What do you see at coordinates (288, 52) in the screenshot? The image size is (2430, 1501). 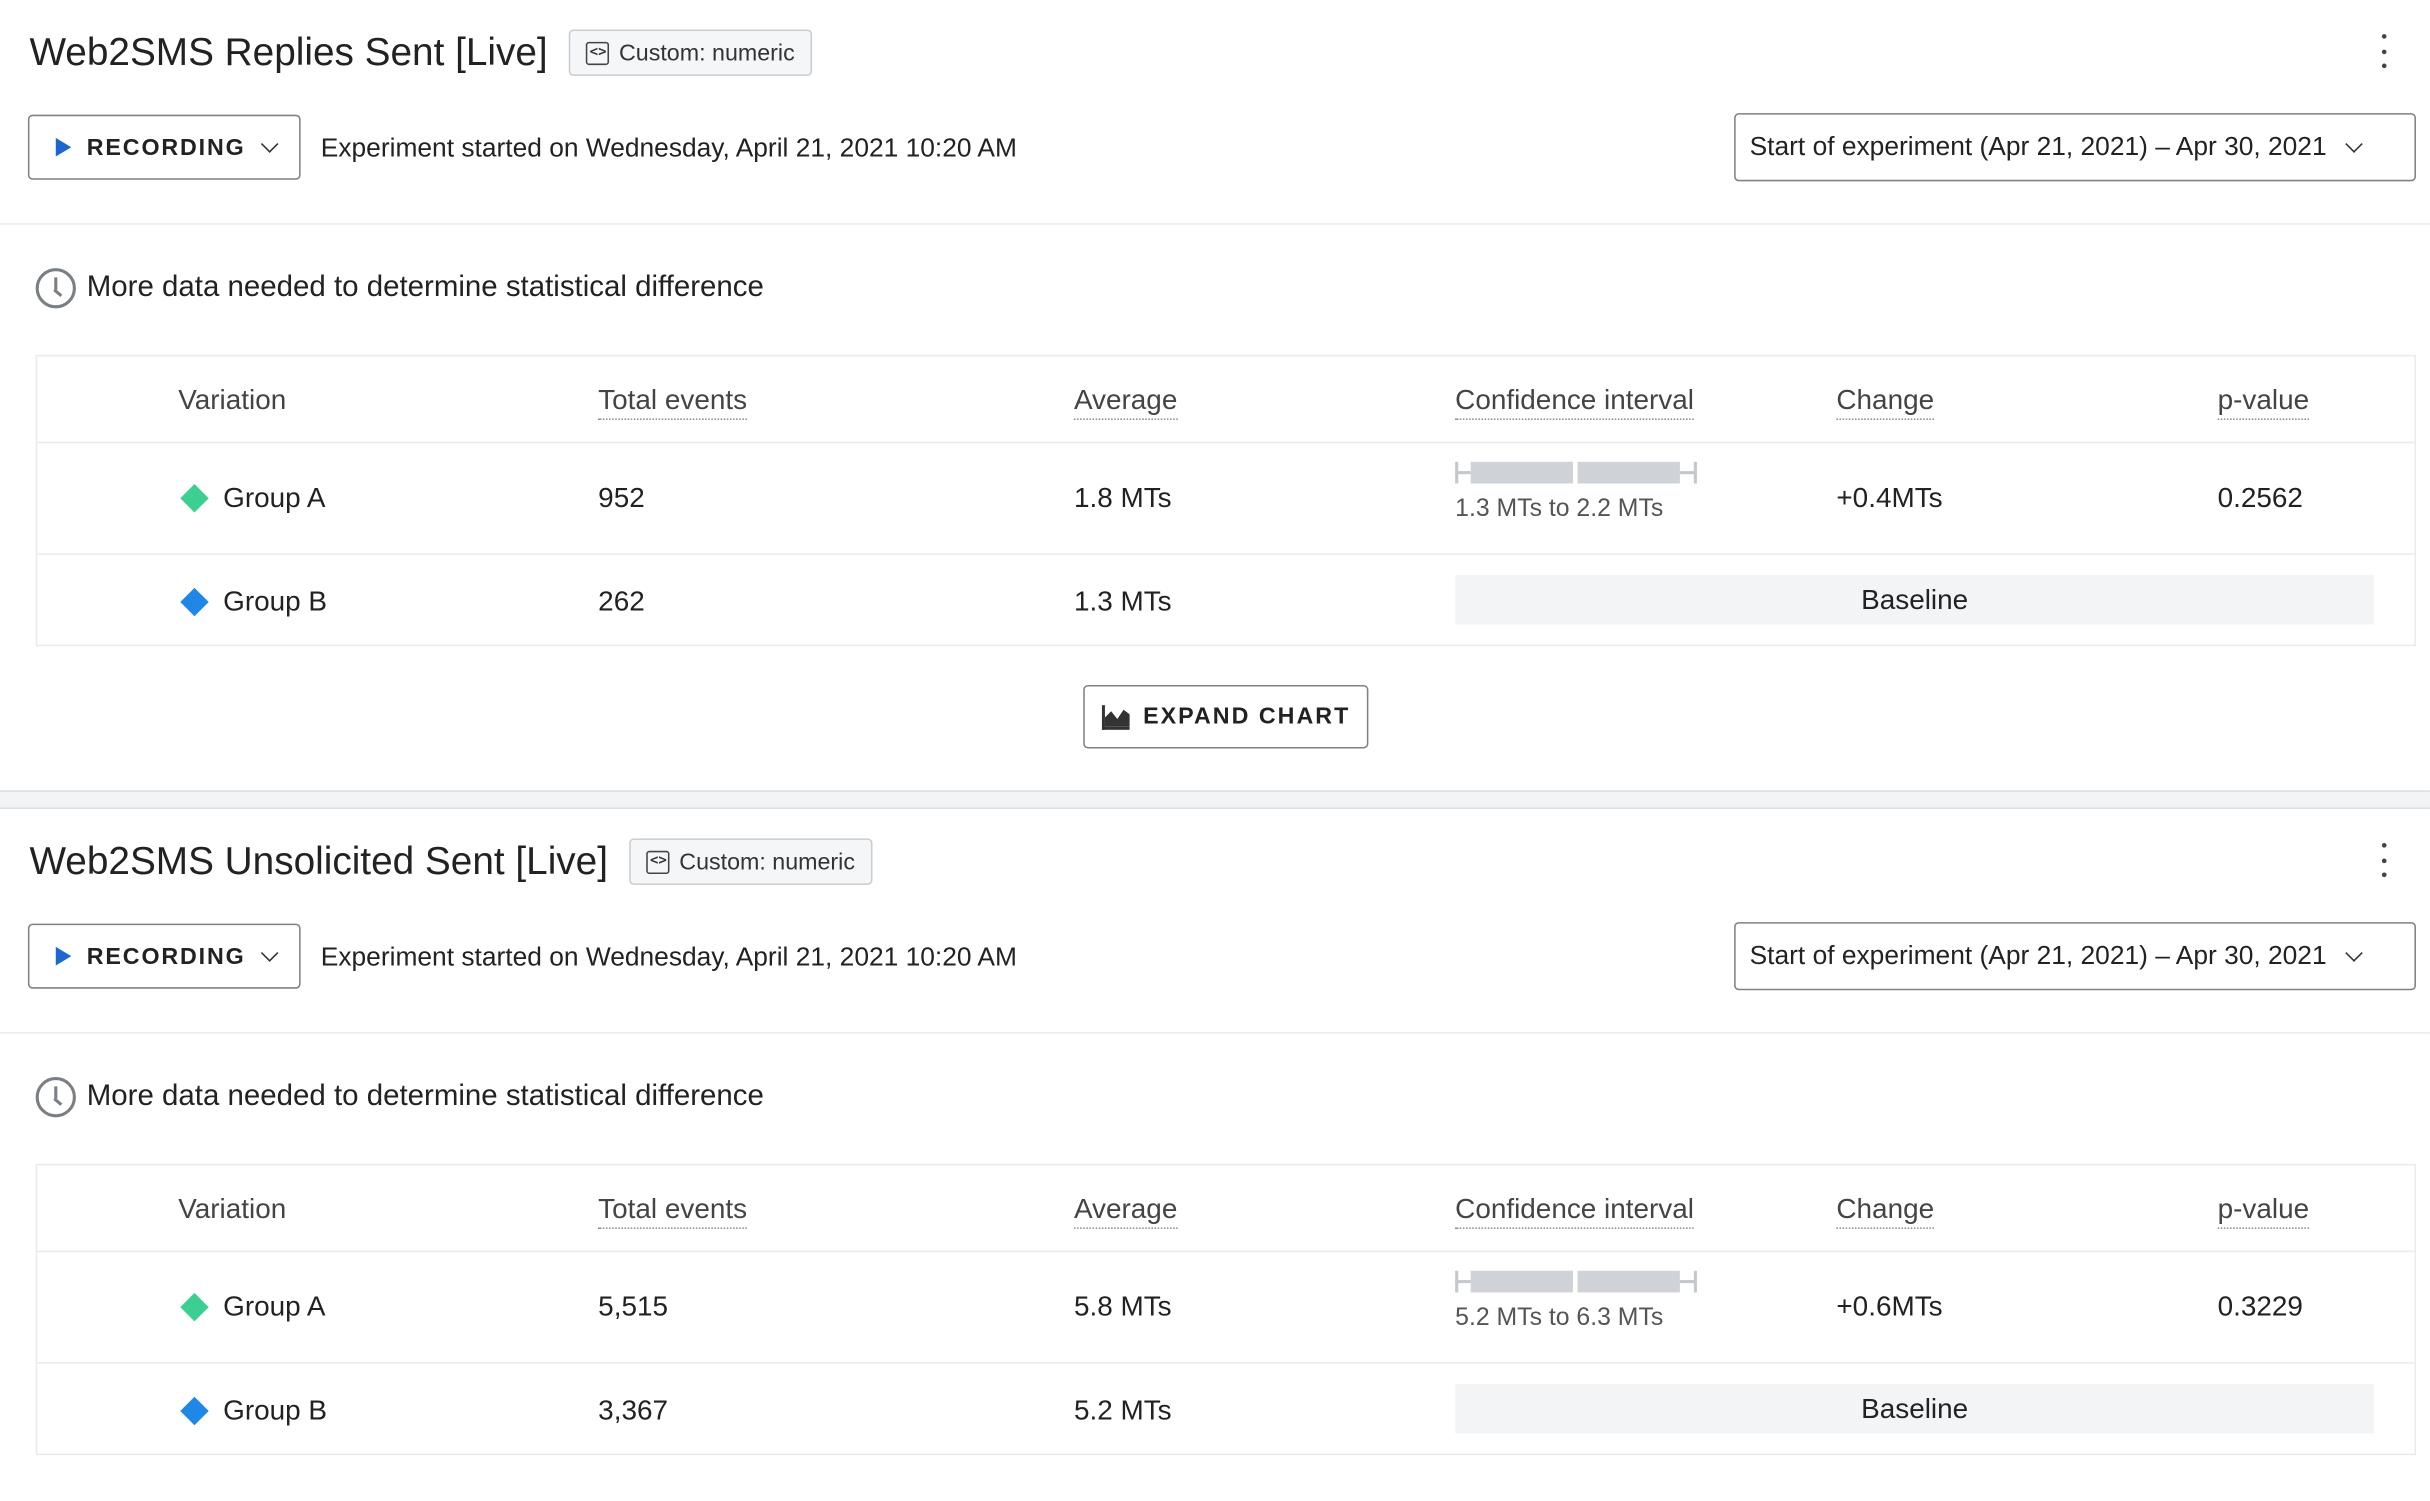 I see `metric-title: Web2SMS Replies Sent [Live]` at bounding box center [288, 52].